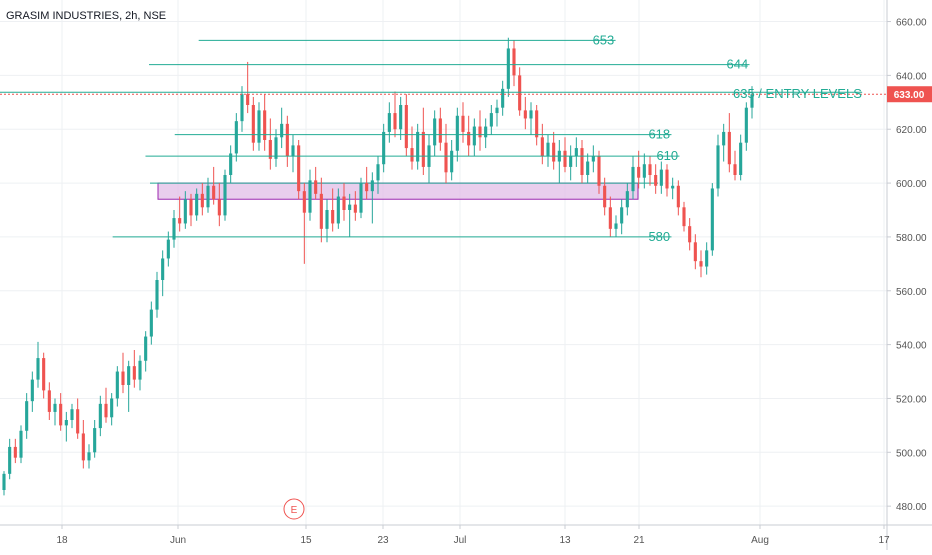  I want to click on level-label: 644, so click(738, 64).